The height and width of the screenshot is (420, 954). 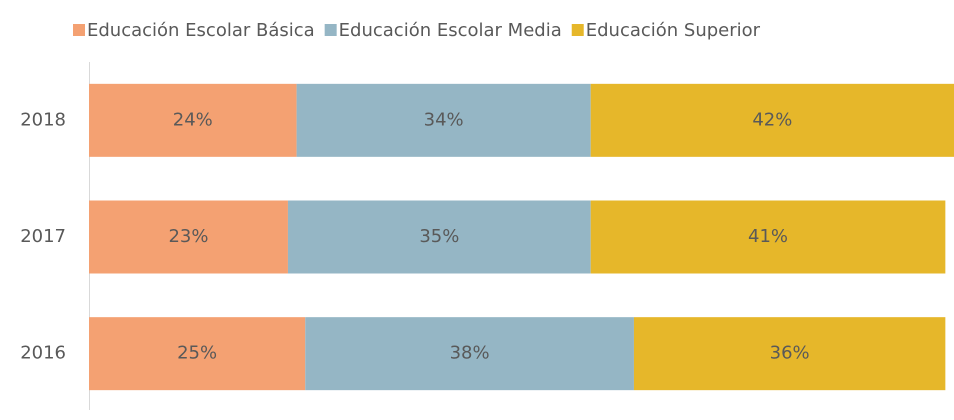 I want to click on data-label: 42%, so click(x=772, y=119).